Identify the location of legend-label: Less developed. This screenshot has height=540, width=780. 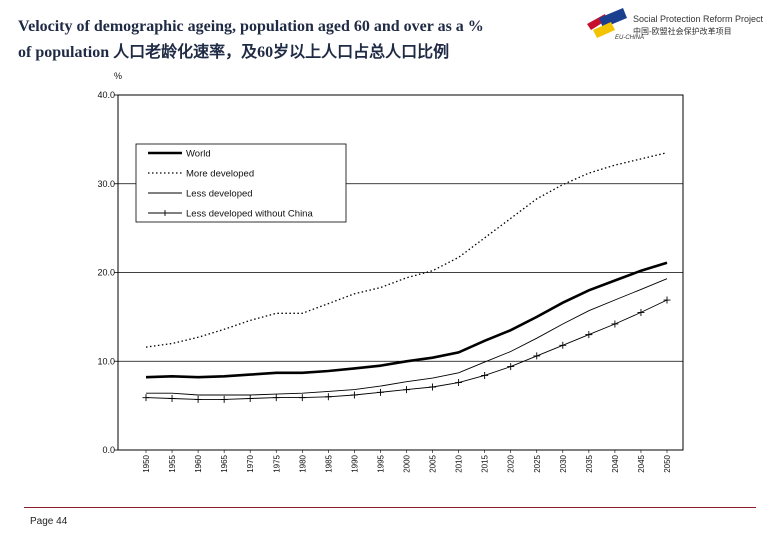
(219, 194).